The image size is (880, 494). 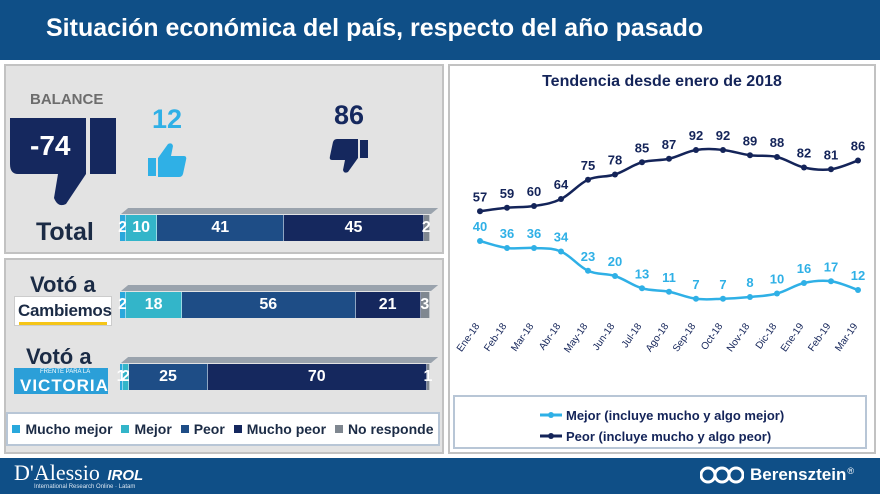 What do you see at coordinates (167, 119) in the screenshot?
I see `positive-value: 12` at bounding box center [167, 119].